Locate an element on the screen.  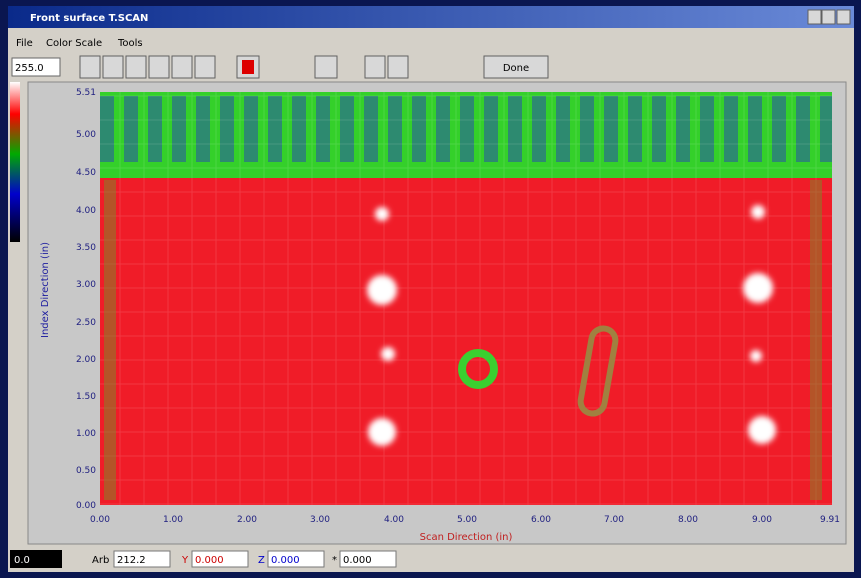
y-tick-label: 3.00 is located at coordinates (86, 285).